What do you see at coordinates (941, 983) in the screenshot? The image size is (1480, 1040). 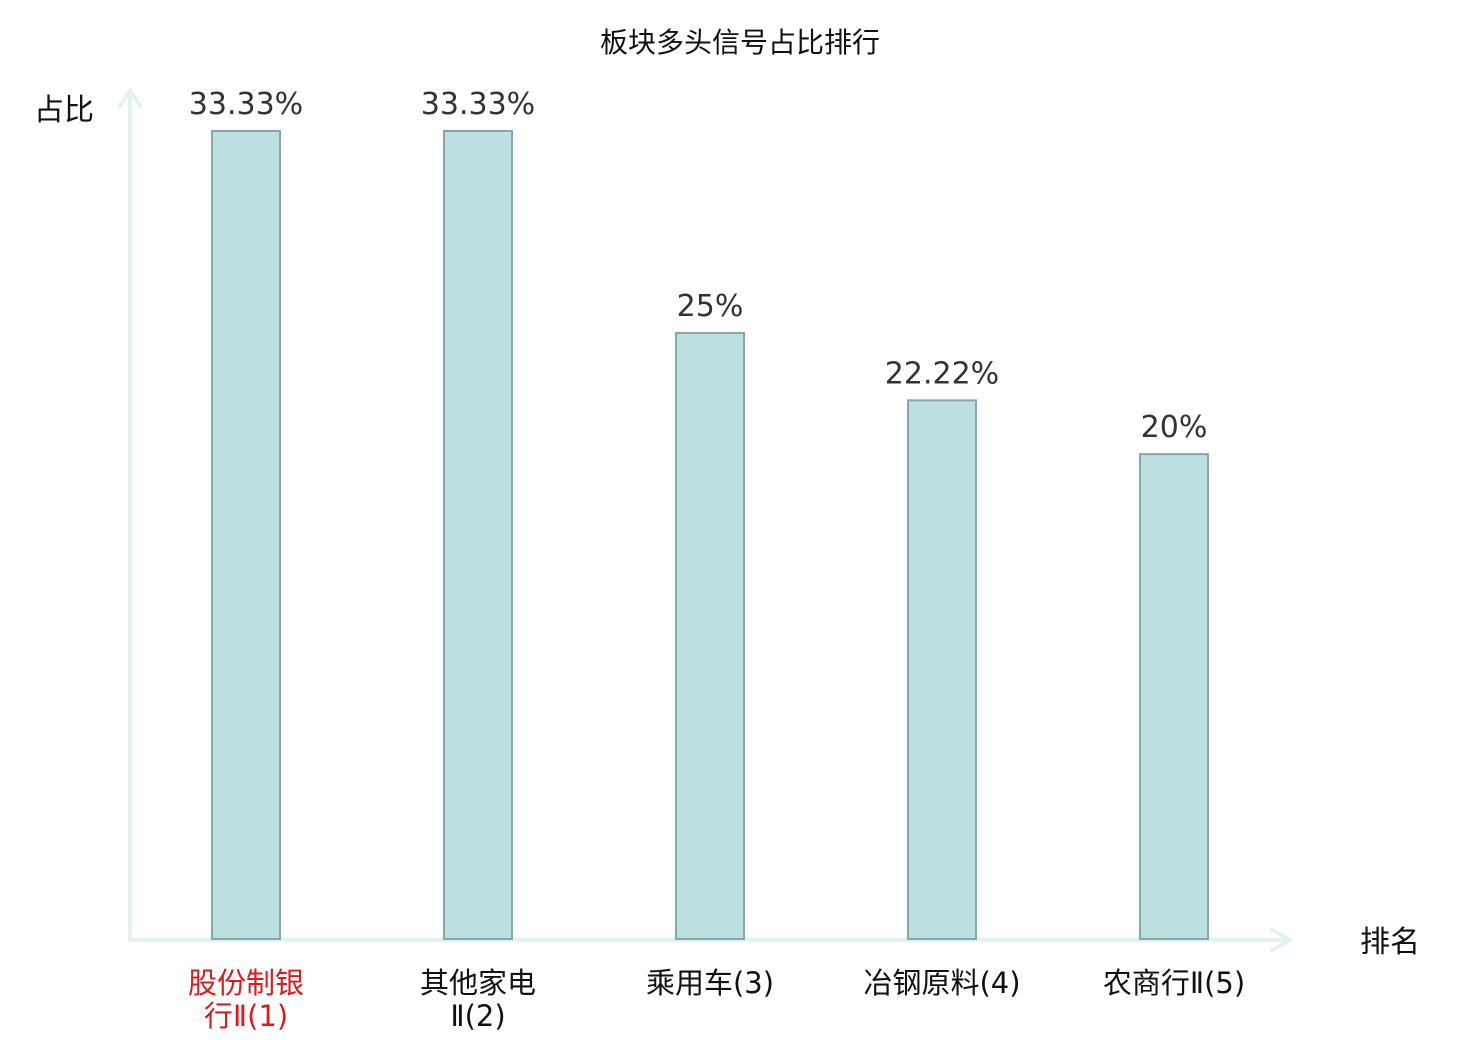 I see `category-label-4: 冶钢原料(4)` at bounding box center [941, 983].